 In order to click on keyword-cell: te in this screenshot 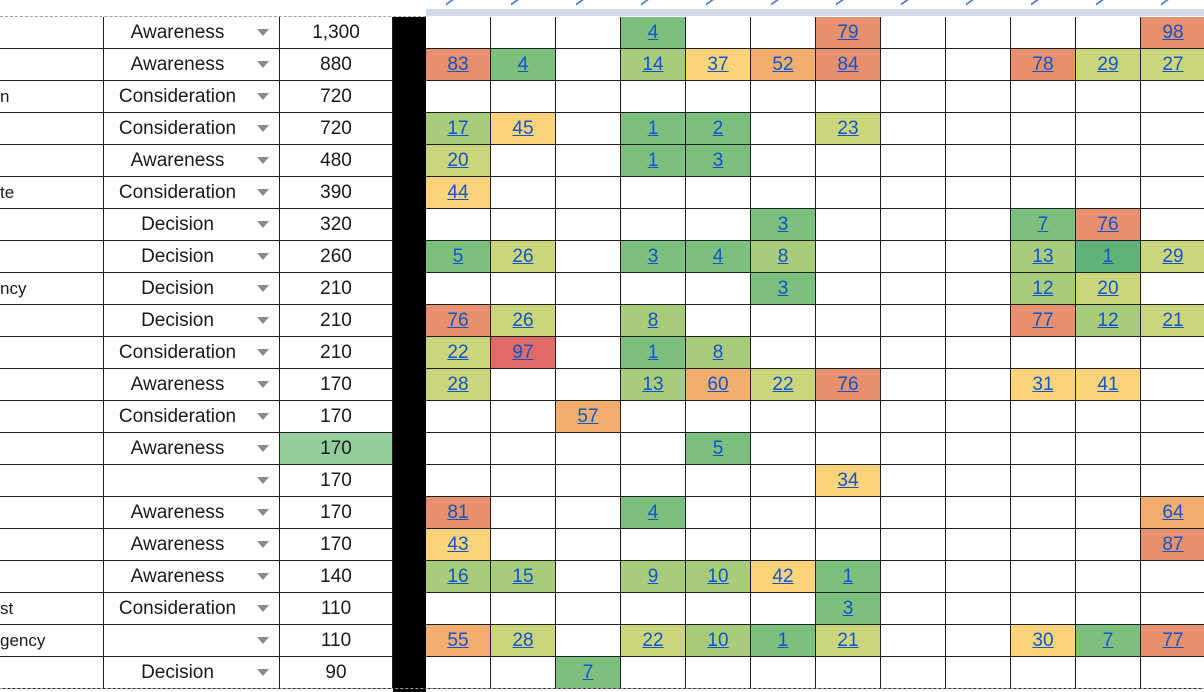, I will do `click(52, 193)`.